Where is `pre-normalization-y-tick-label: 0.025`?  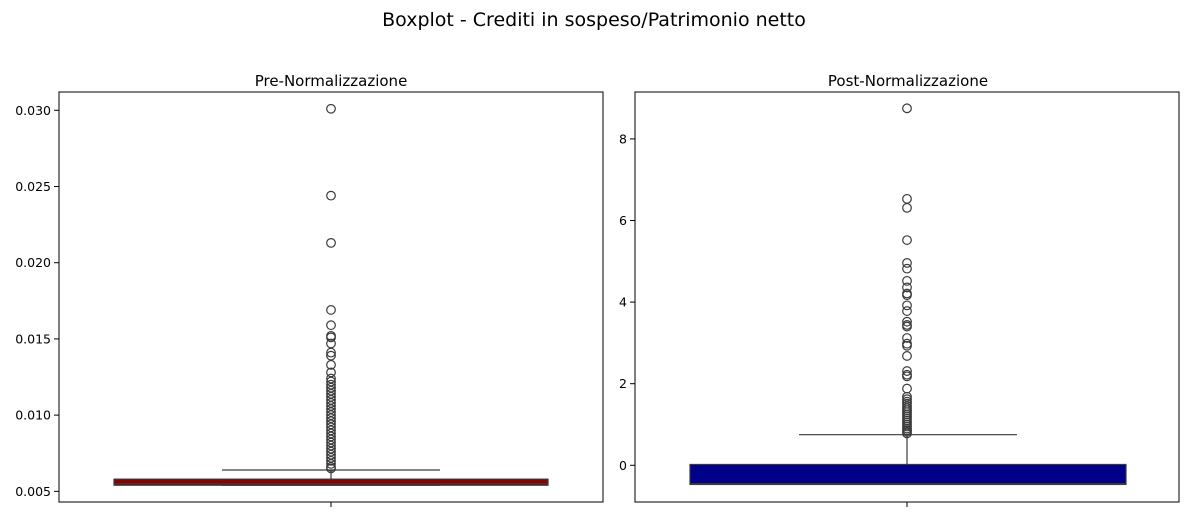
pre-normalization-y-tick-label: 0.025 is located at coordinates (33, 186).